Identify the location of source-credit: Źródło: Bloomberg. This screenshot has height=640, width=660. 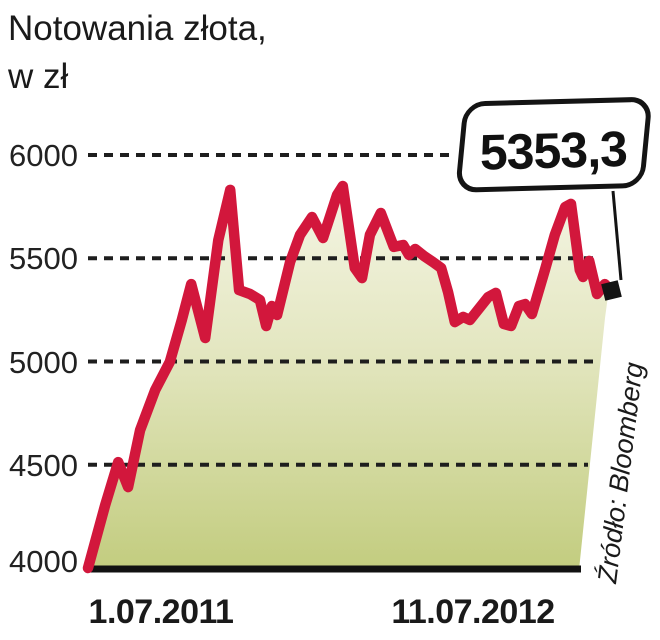
(620, 473).